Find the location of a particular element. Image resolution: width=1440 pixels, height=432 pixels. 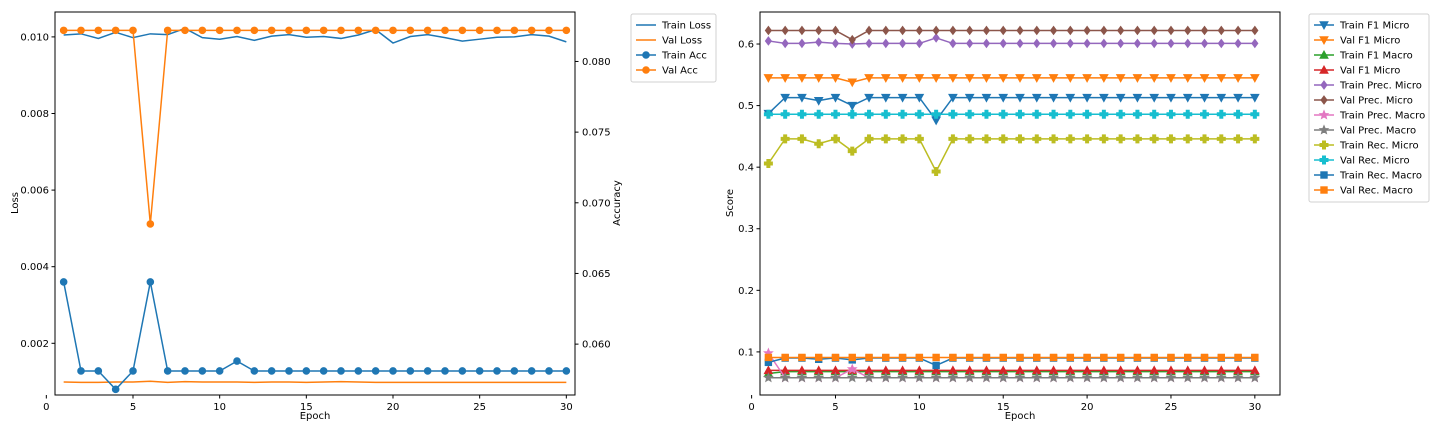

legend-marker-val-prec-macro is located at coordinates (1324, 129).